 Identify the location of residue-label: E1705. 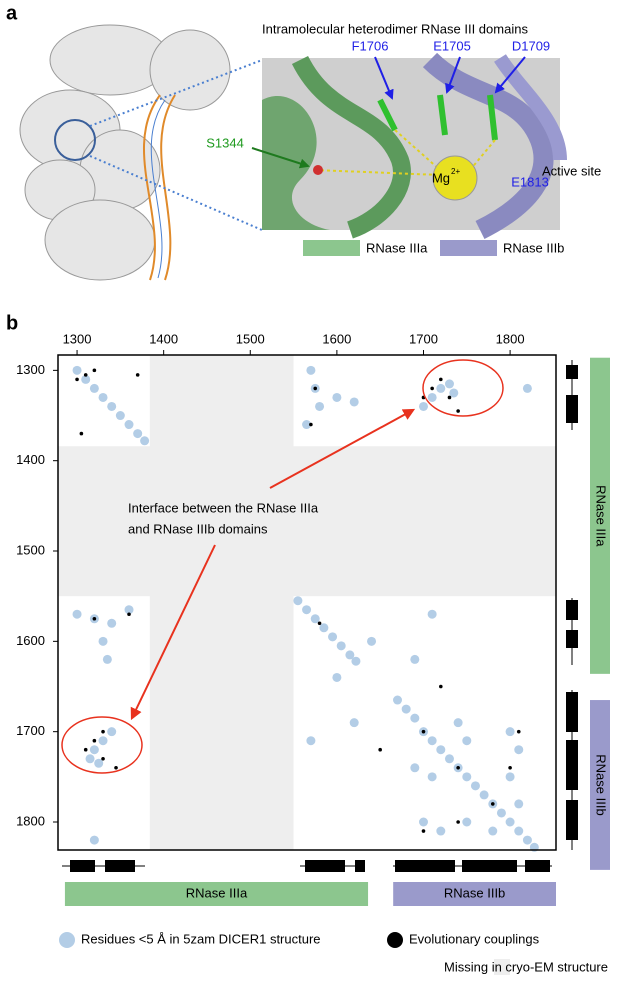
(452, 45).